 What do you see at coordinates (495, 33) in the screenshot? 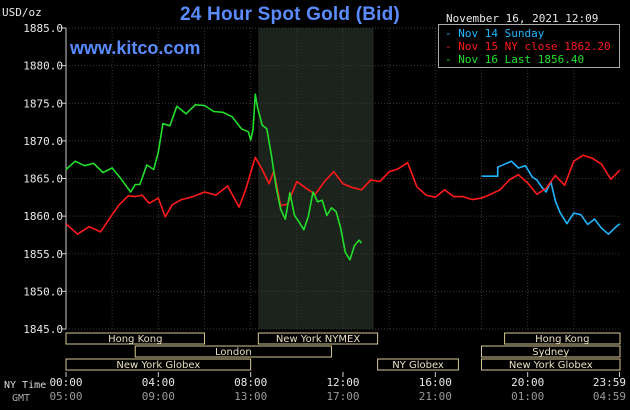
I see `legend-entry-nov14: - Nov 14 Sunday` at bounding box center [495, 33].